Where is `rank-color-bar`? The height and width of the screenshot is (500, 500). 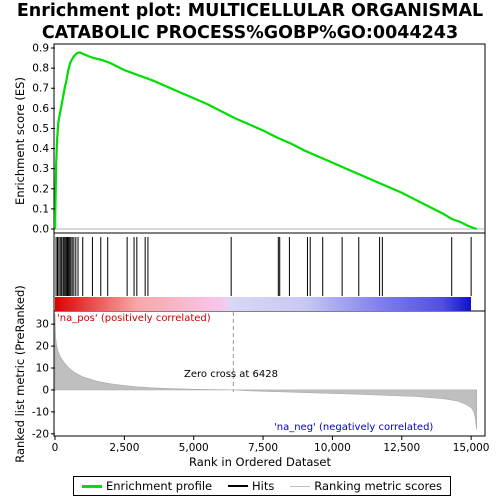
rank-color-bar is located at coordinates (263, 304).